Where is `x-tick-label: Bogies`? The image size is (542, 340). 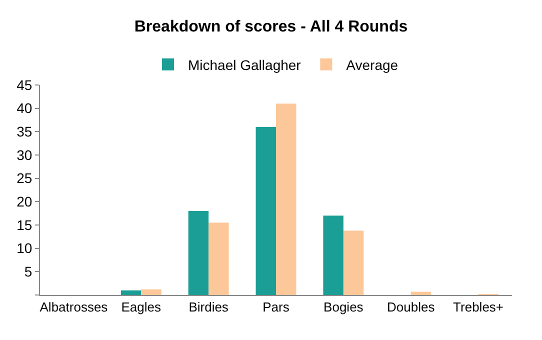 x-tick-label: Bogies is located at coordinates (344, 307).